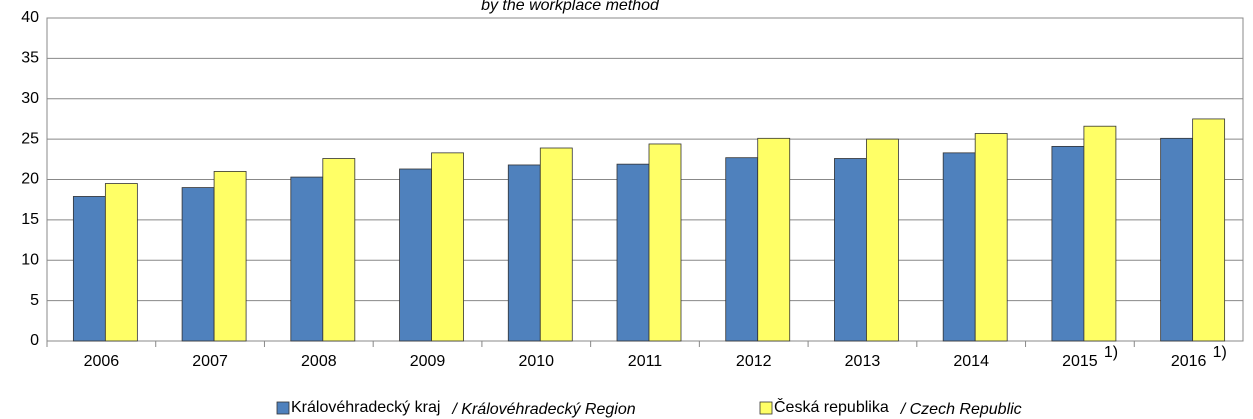 The width and height of the screenshot is (1253, 419). I want to click on y-tick-label: 30, so click(30, 98).